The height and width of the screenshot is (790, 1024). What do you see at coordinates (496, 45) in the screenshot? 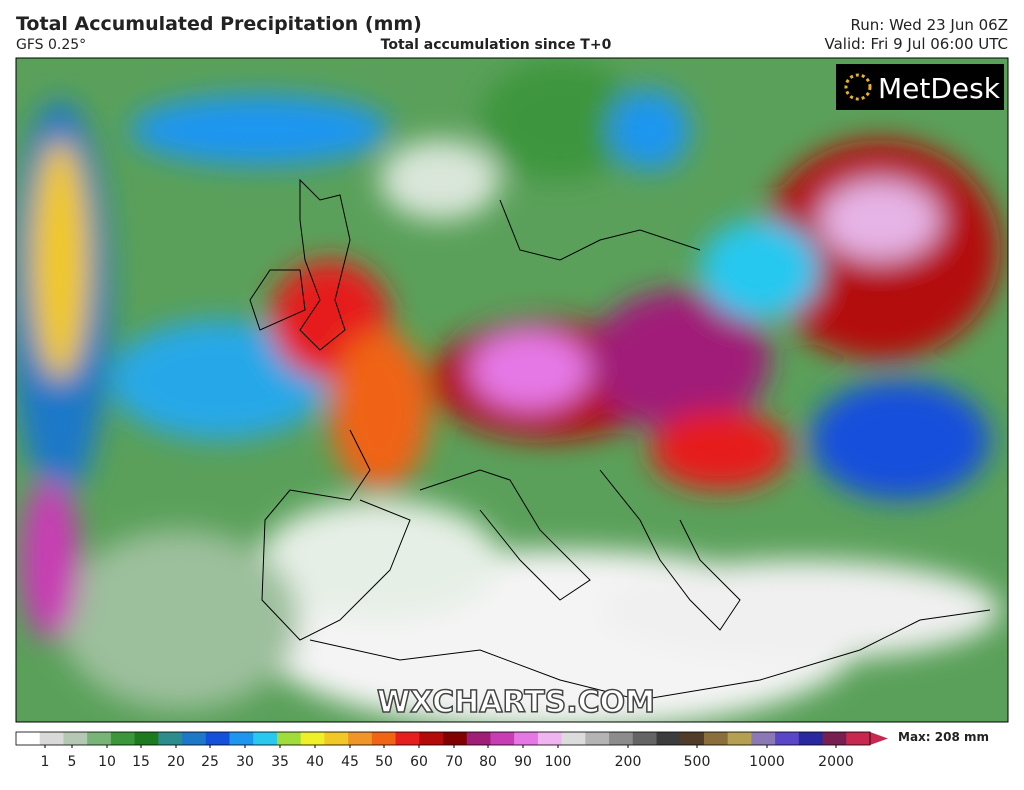
I see `subtitle: Total accumulation since T+0` at bounding box center [496, 45].